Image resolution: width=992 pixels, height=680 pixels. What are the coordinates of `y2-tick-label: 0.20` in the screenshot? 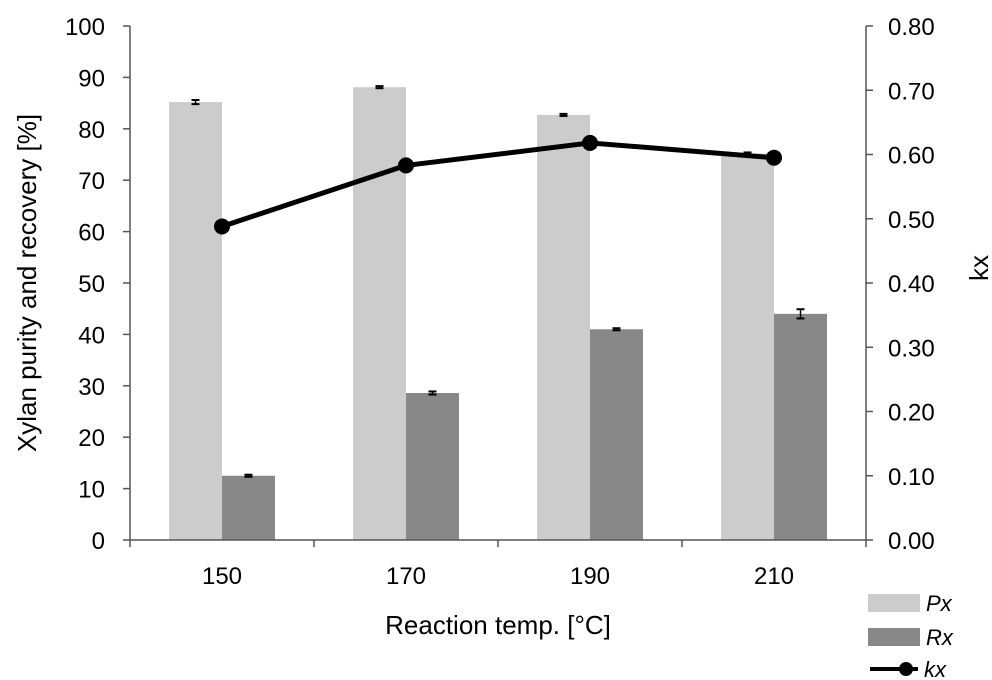 It's located at (911, 413).